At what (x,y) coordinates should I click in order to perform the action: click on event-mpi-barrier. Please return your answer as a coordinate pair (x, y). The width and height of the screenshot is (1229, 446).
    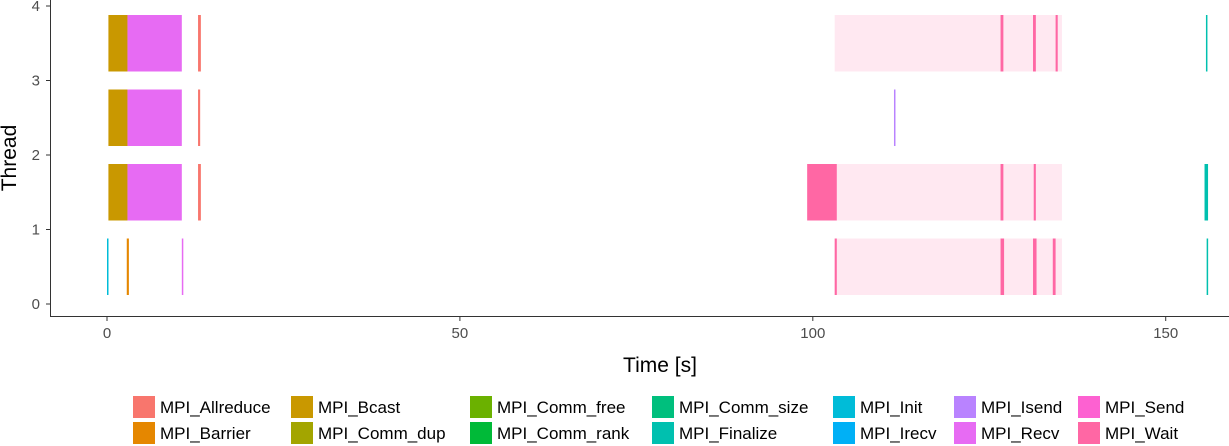
    Looking at the image, I should click on (127, 266).